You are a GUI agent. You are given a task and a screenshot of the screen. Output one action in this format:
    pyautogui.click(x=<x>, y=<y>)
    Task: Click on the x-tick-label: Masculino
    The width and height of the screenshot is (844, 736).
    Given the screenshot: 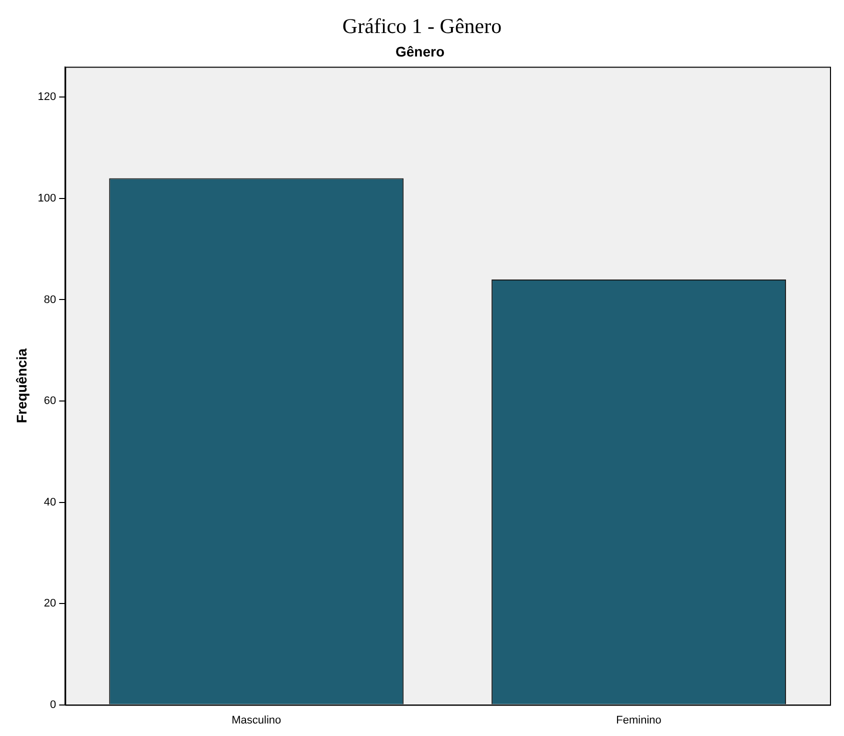 What is the action you would take?
    pyautogui.click(x=257, y=720)
    